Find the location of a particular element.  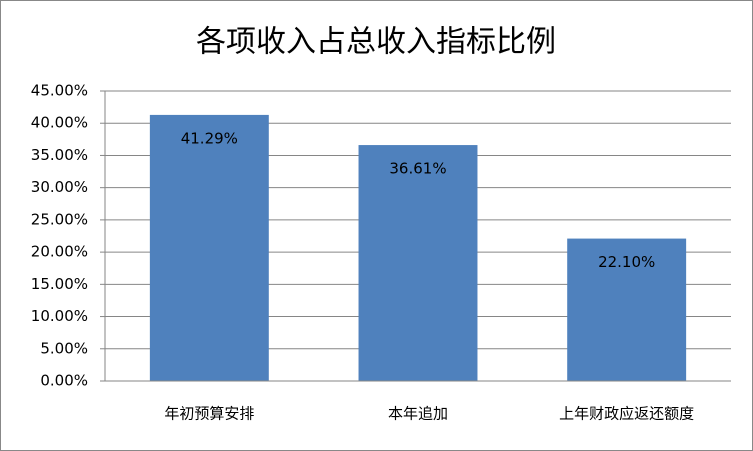

x-tick-label: 本年追加 is located at coordinates (418, 414).